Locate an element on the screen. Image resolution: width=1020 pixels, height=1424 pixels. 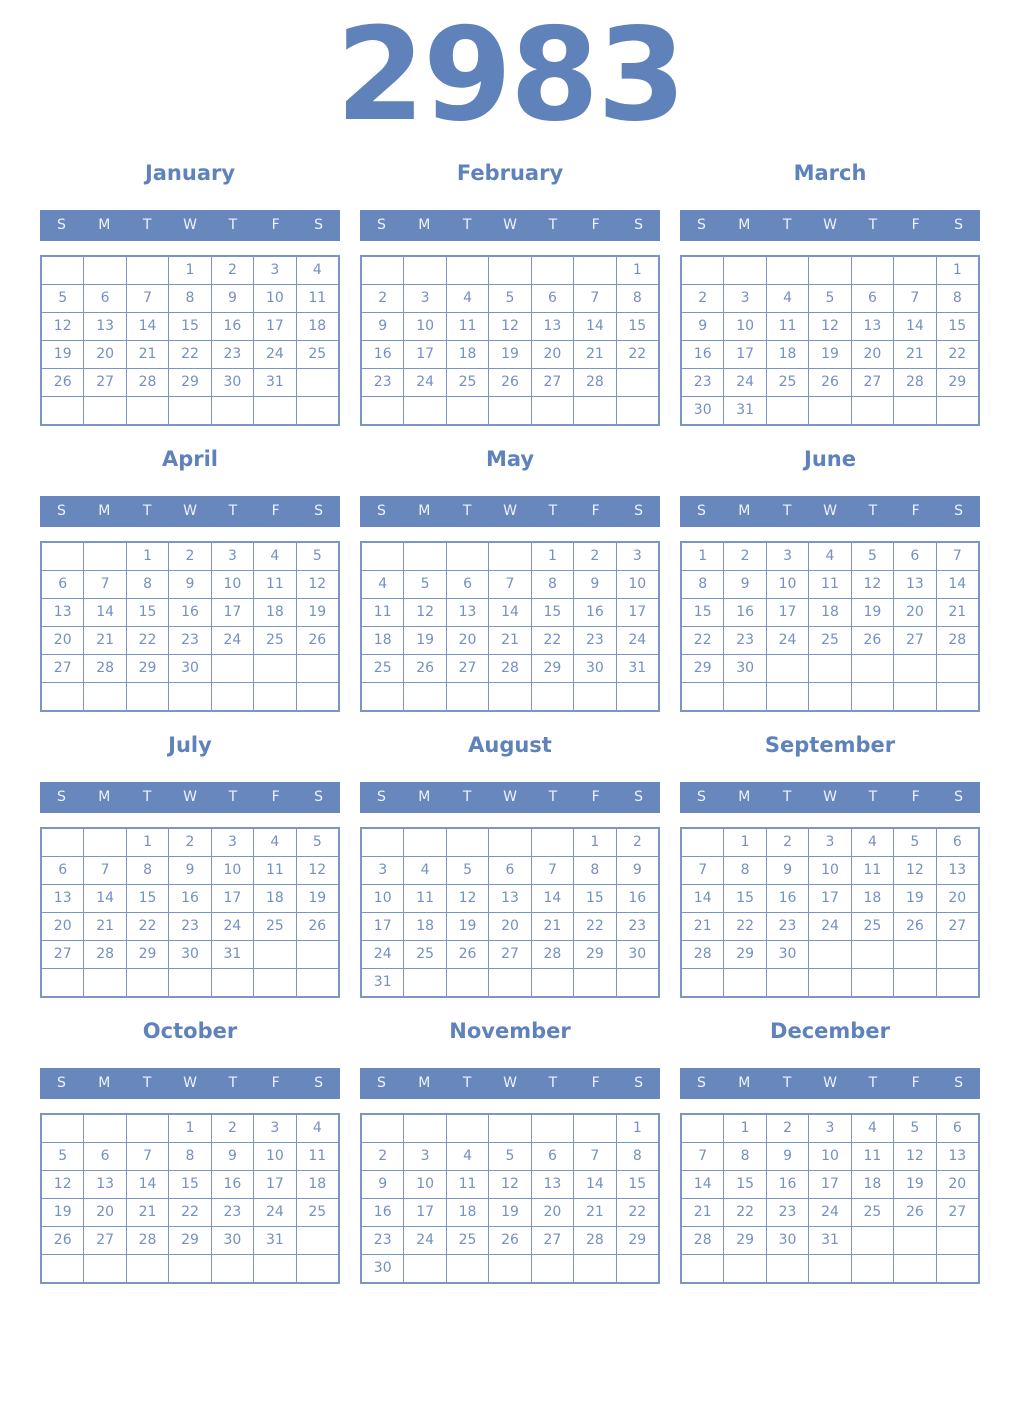
day-cell: 8 is located at coordinates (190, 1156).